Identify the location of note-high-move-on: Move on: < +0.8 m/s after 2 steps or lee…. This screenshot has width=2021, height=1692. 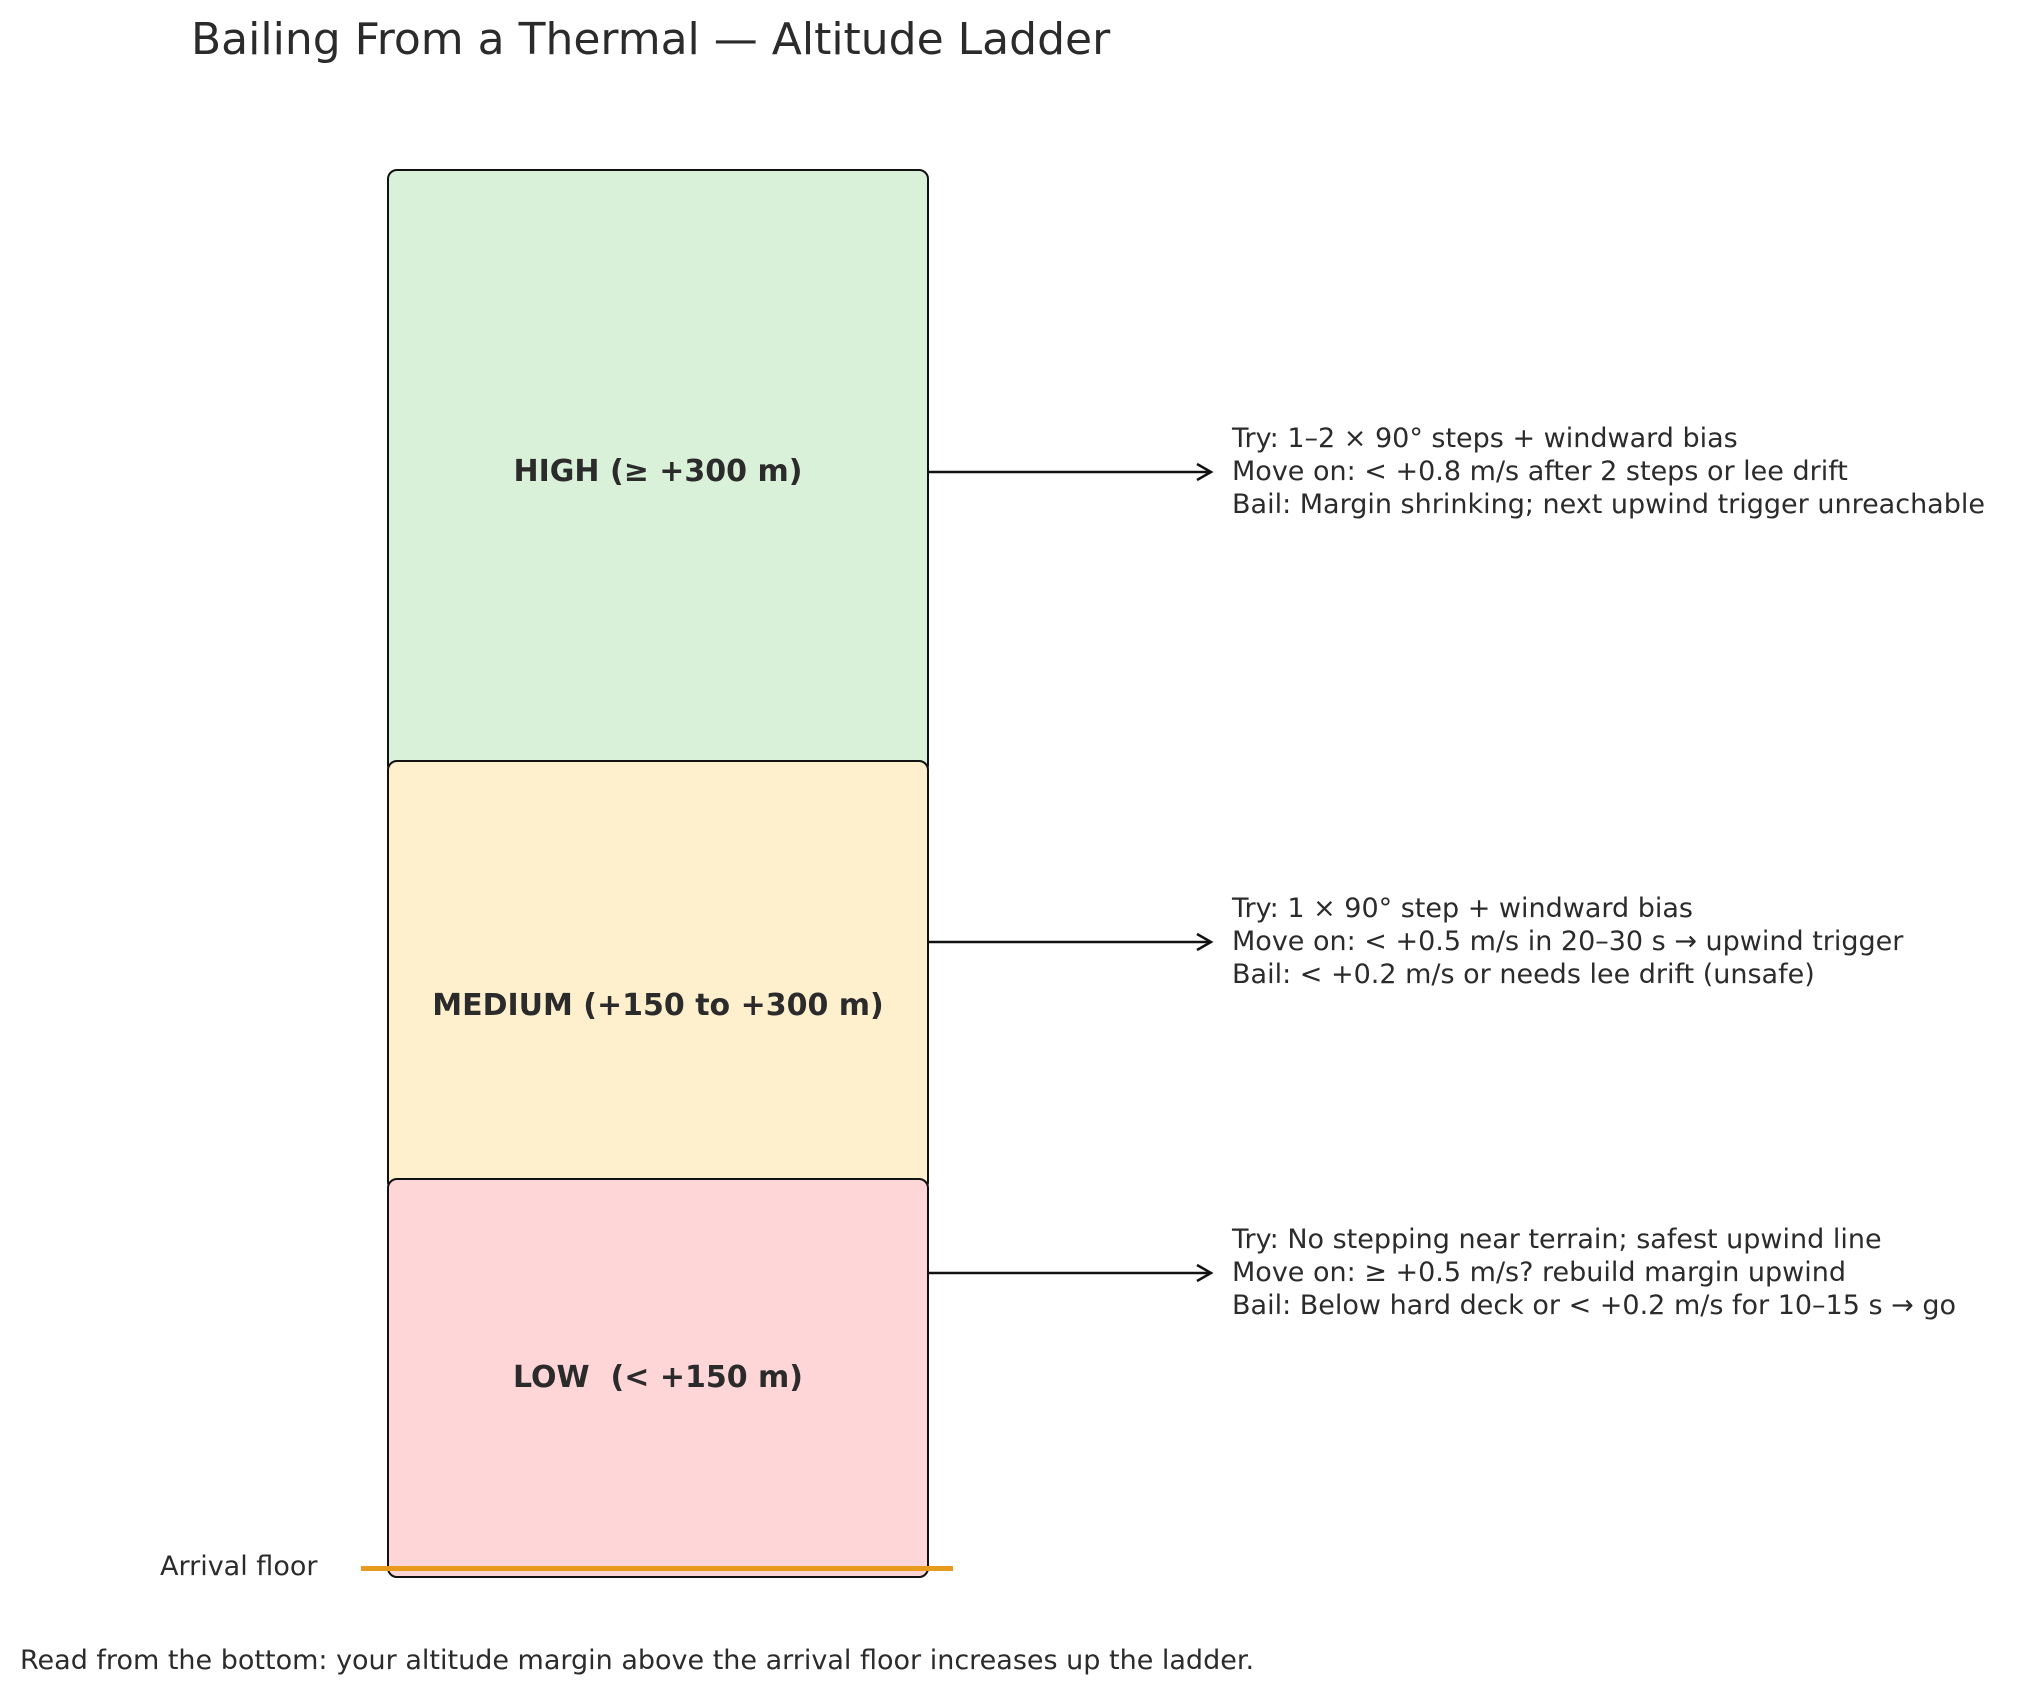
(1540, 471).